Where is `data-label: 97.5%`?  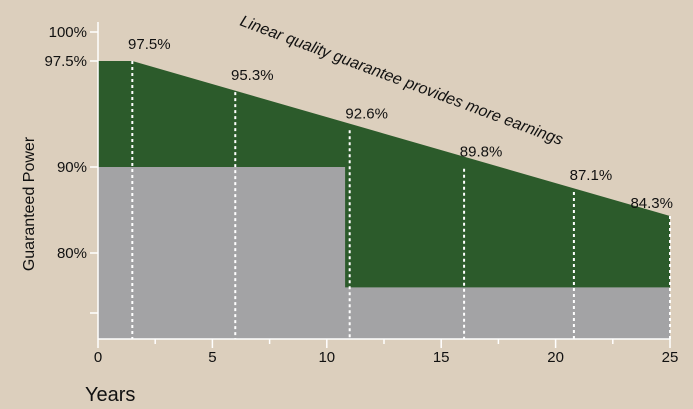
data-label: 97.5% is located at coordinates (149, 44).